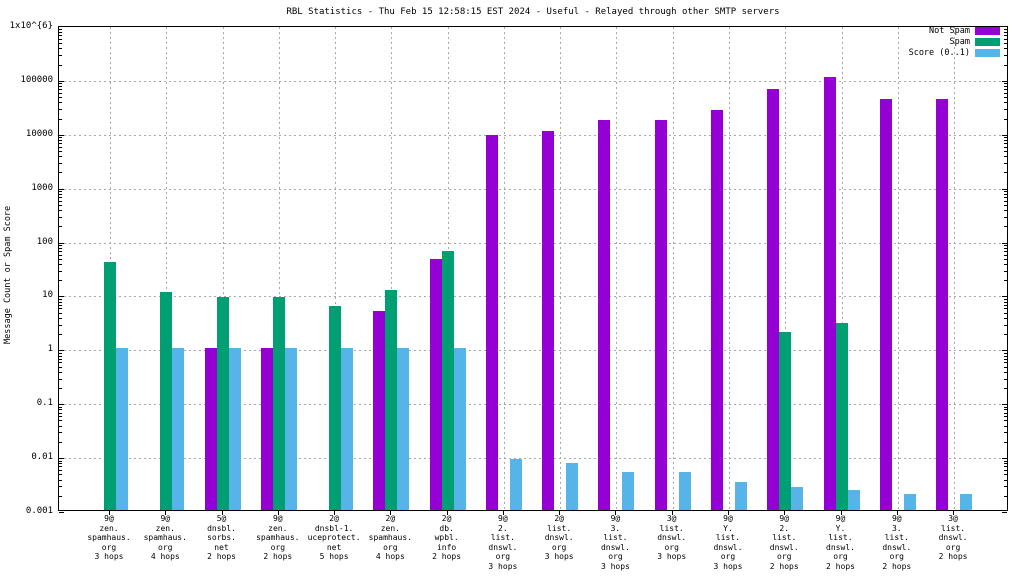  I want to click on x-tick-label: 9@ 2. list. dnswl. org 3 hops, so click(503, 542).